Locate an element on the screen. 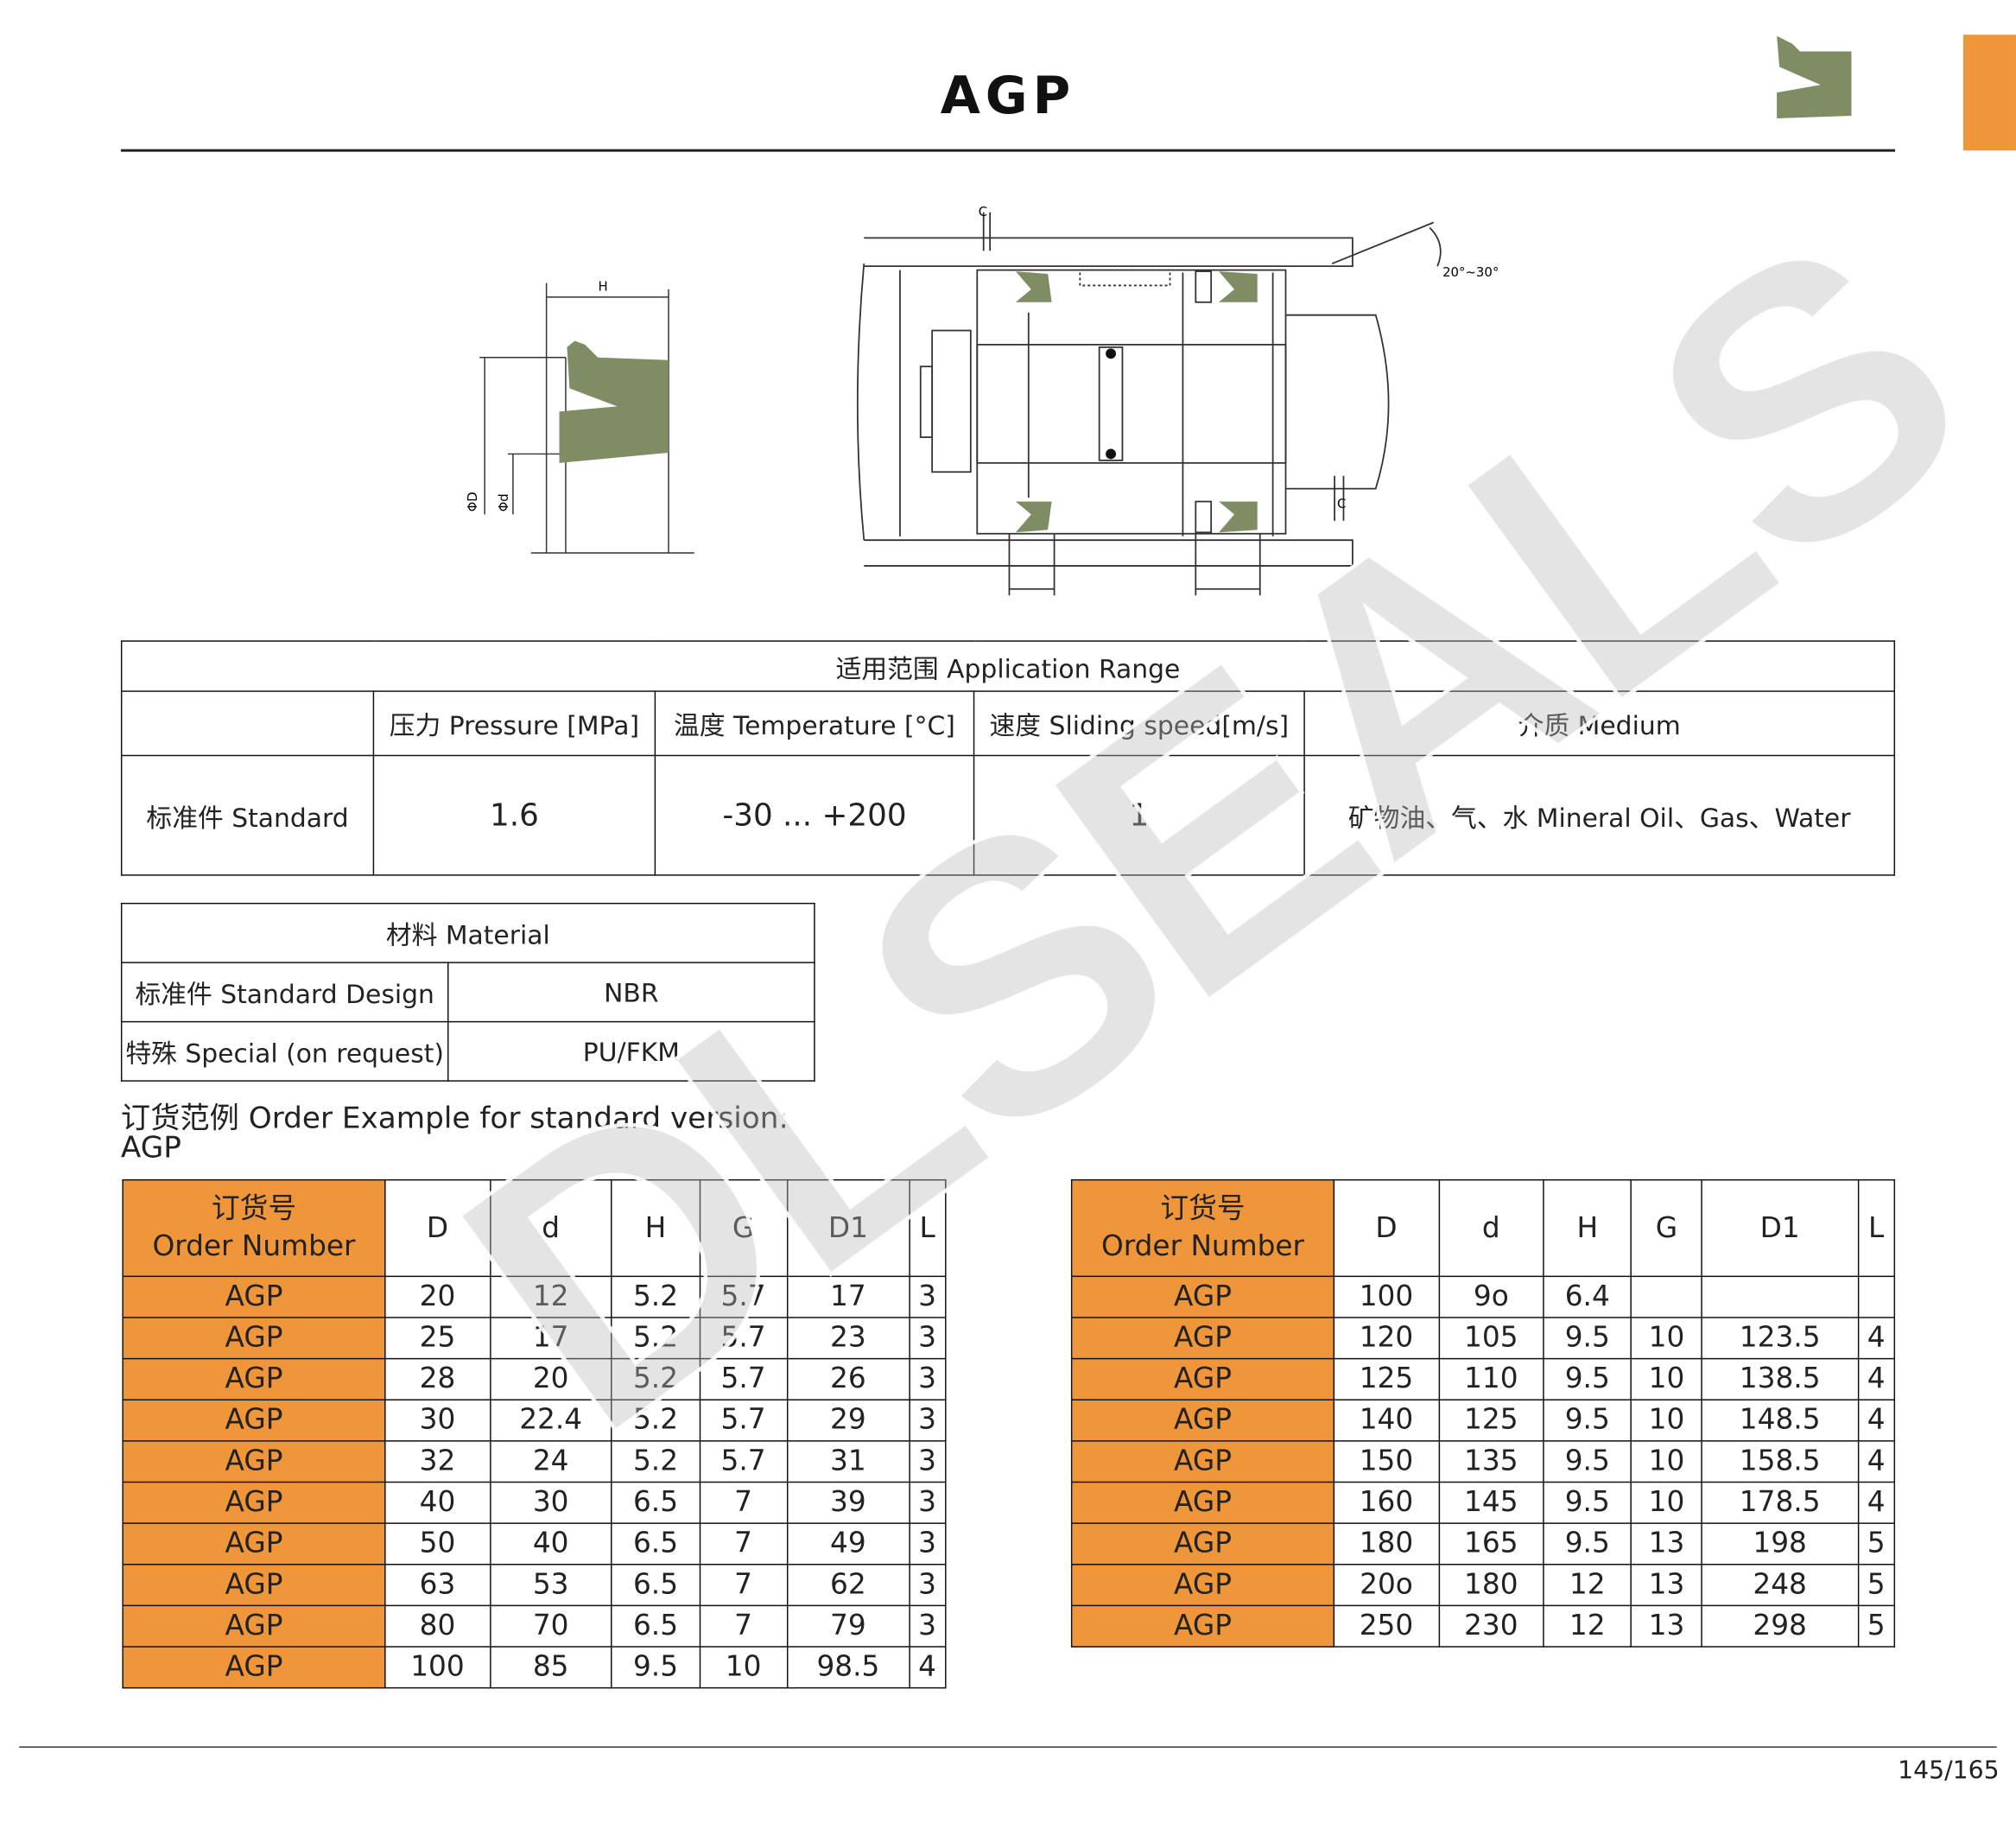 Image resolution: width=2016 pixels, height=1829 pixels. section-tab-marker is located at coordinates (1989, 93).